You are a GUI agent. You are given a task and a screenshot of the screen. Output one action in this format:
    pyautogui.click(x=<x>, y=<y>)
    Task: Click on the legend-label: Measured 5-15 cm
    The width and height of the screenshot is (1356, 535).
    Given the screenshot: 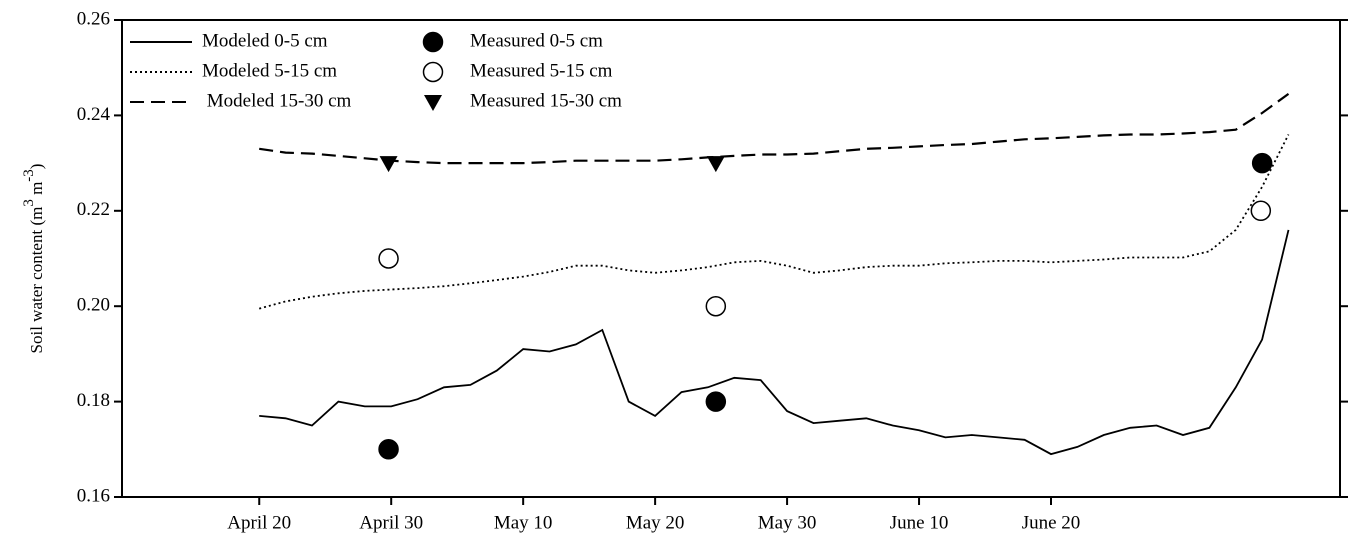 What is the action you would take?
    pyautogui.click(x=541, y=70)
    